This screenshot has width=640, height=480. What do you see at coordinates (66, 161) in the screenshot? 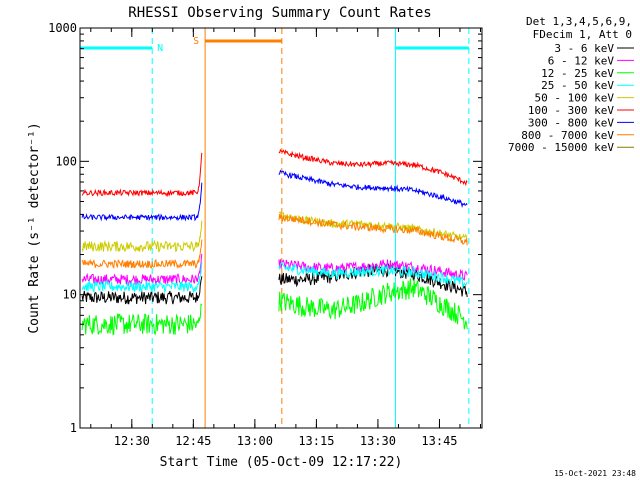
I see `y-tick-label: 100` at bounding box center [66, 161].